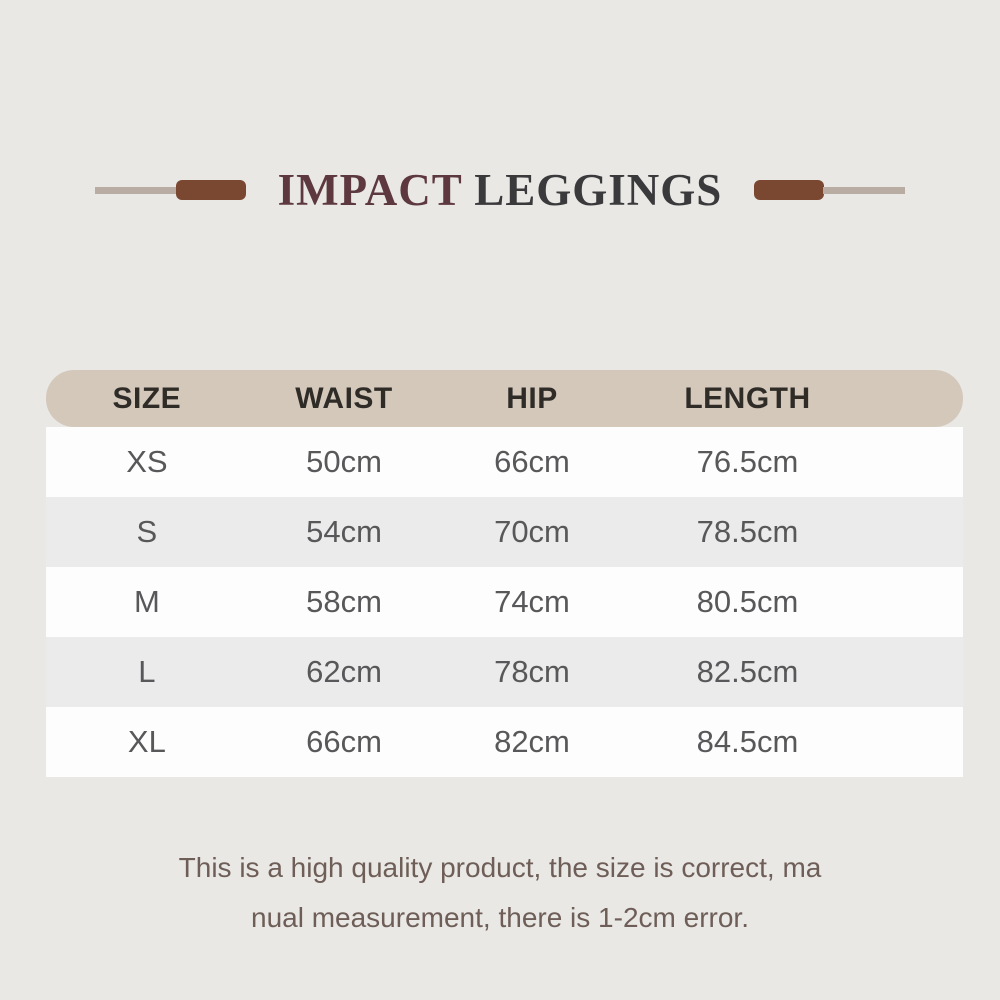 This screenshot has width=1000, height=1000. I want to click on cell-length: 82.5cm, so click(747, 671).